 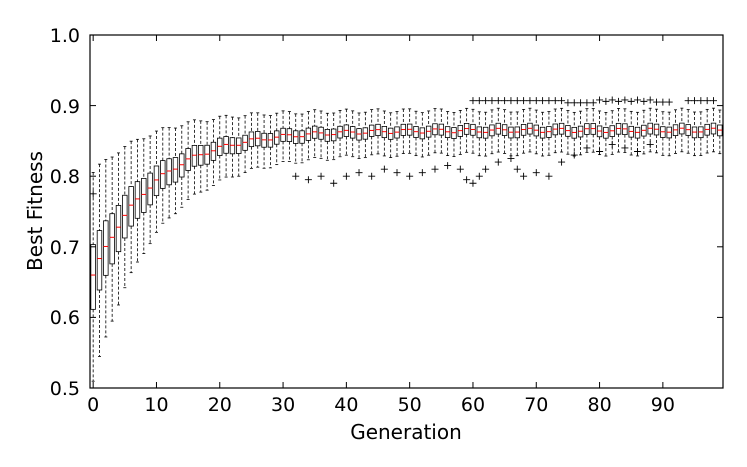 What do you see at coordinates (406, 432) in the screenshot?
I see `x-axis-title: Generation` at bounding box center [406, 432].